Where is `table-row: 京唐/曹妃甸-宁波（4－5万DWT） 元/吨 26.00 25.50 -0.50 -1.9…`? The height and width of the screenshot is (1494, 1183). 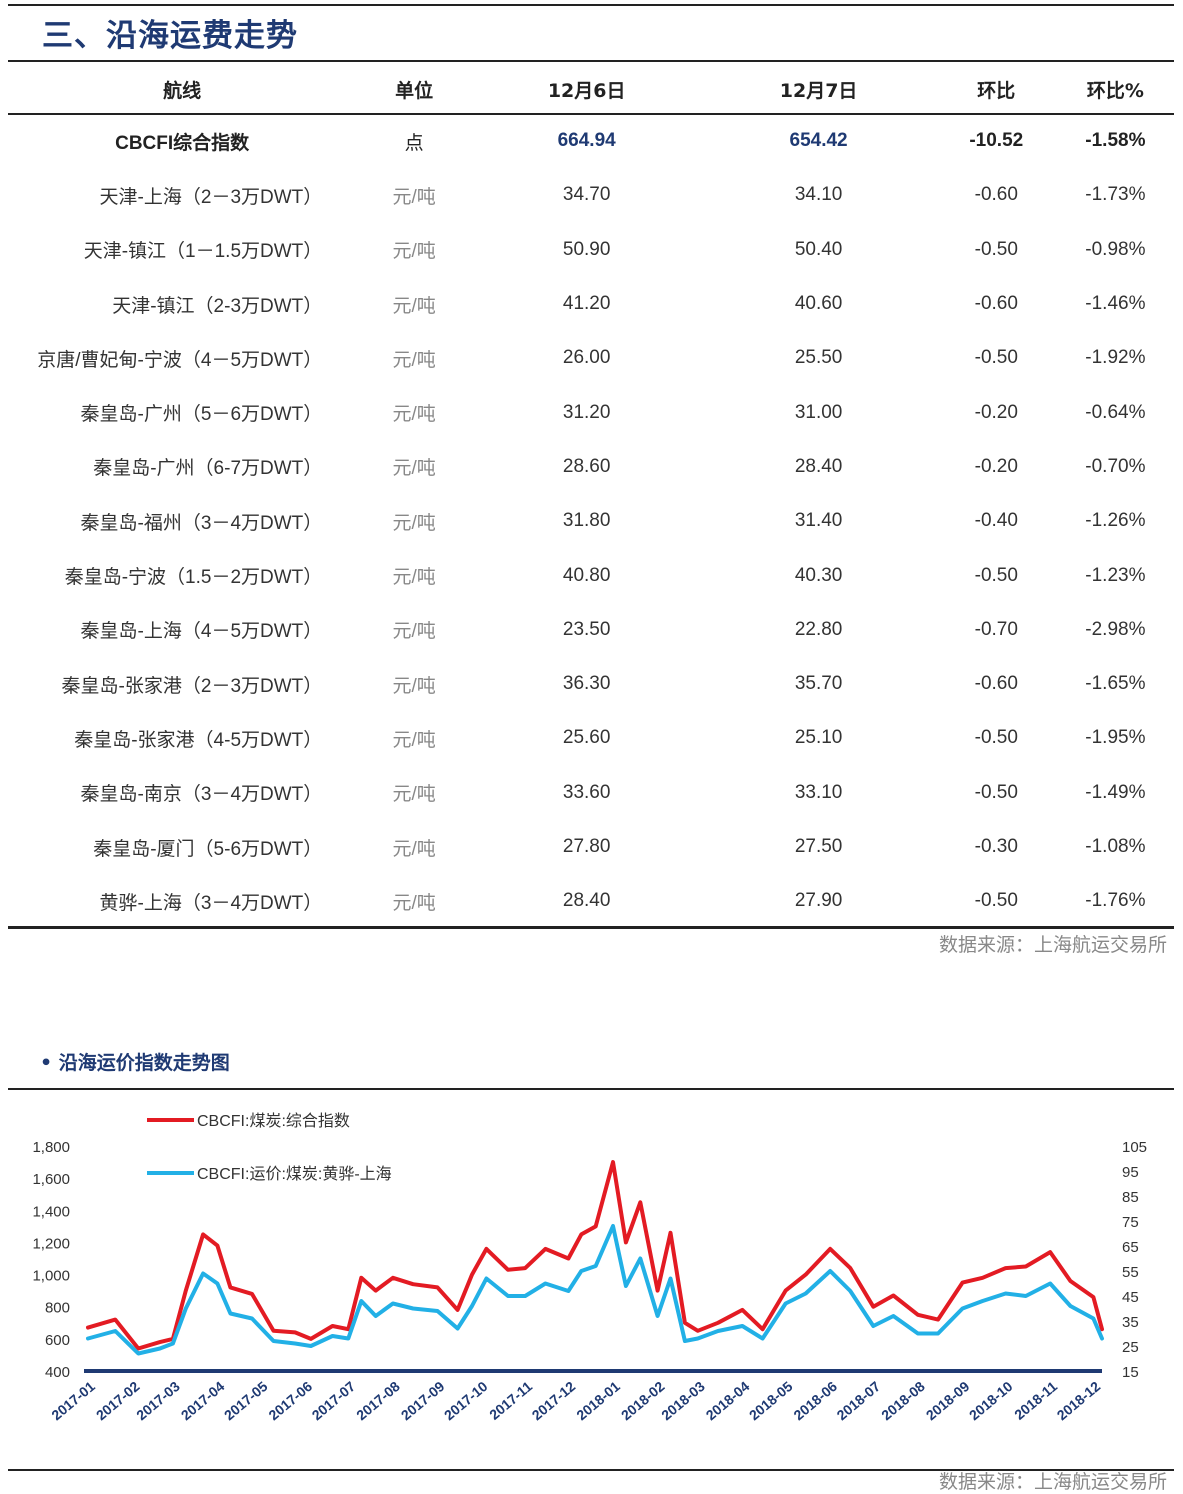
table-row: 京唐/曹妃甸-宁波（4－5万DWT） 元/吨 26.00 25.50 -0.50 -1.9… is located at coordinates (591, 358).